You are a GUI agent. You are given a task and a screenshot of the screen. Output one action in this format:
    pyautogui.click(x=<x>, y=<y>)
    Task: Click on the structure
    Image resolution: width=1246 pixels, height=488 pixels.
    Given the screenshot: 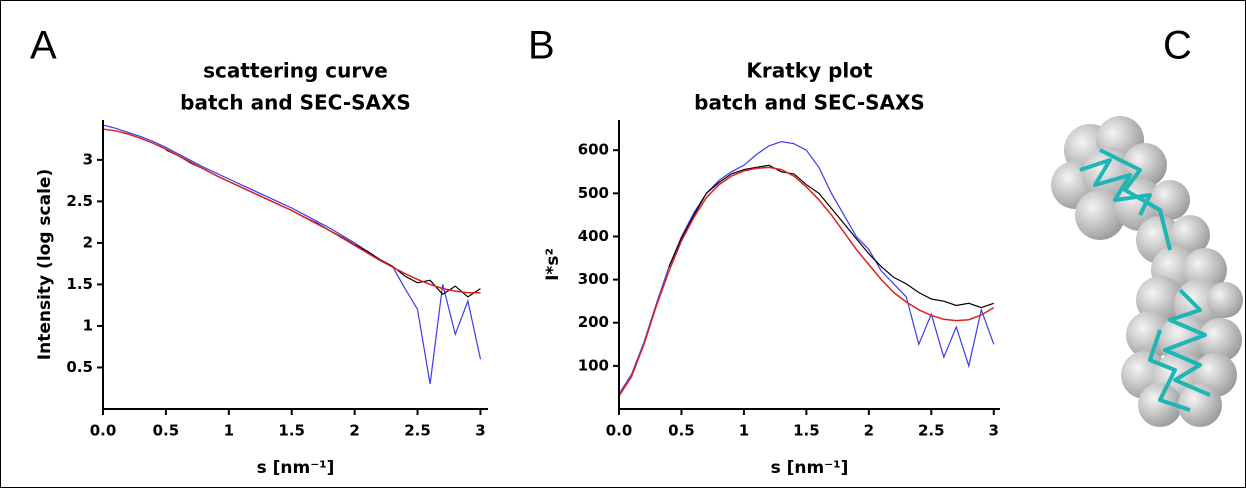 What is the action you would take?
    pyautogui.click(x=1147, y=271)
    